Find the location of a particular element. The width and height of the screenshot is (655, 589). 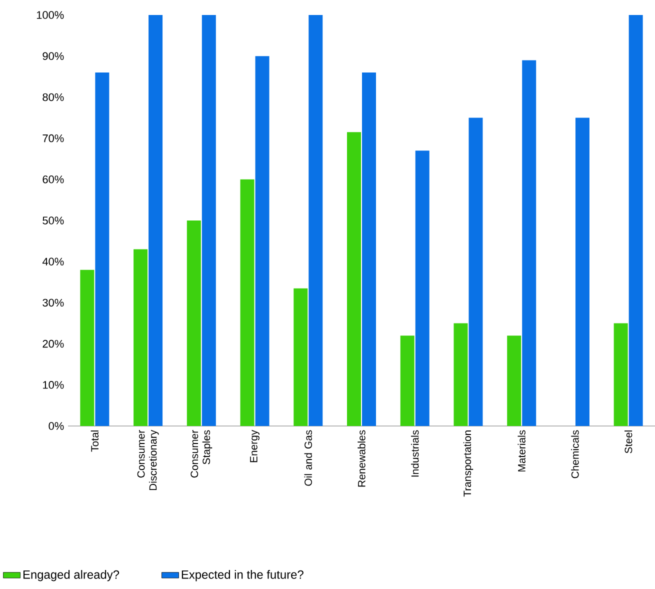

y-tick-label: 60% is located at coordinates (53, 180).